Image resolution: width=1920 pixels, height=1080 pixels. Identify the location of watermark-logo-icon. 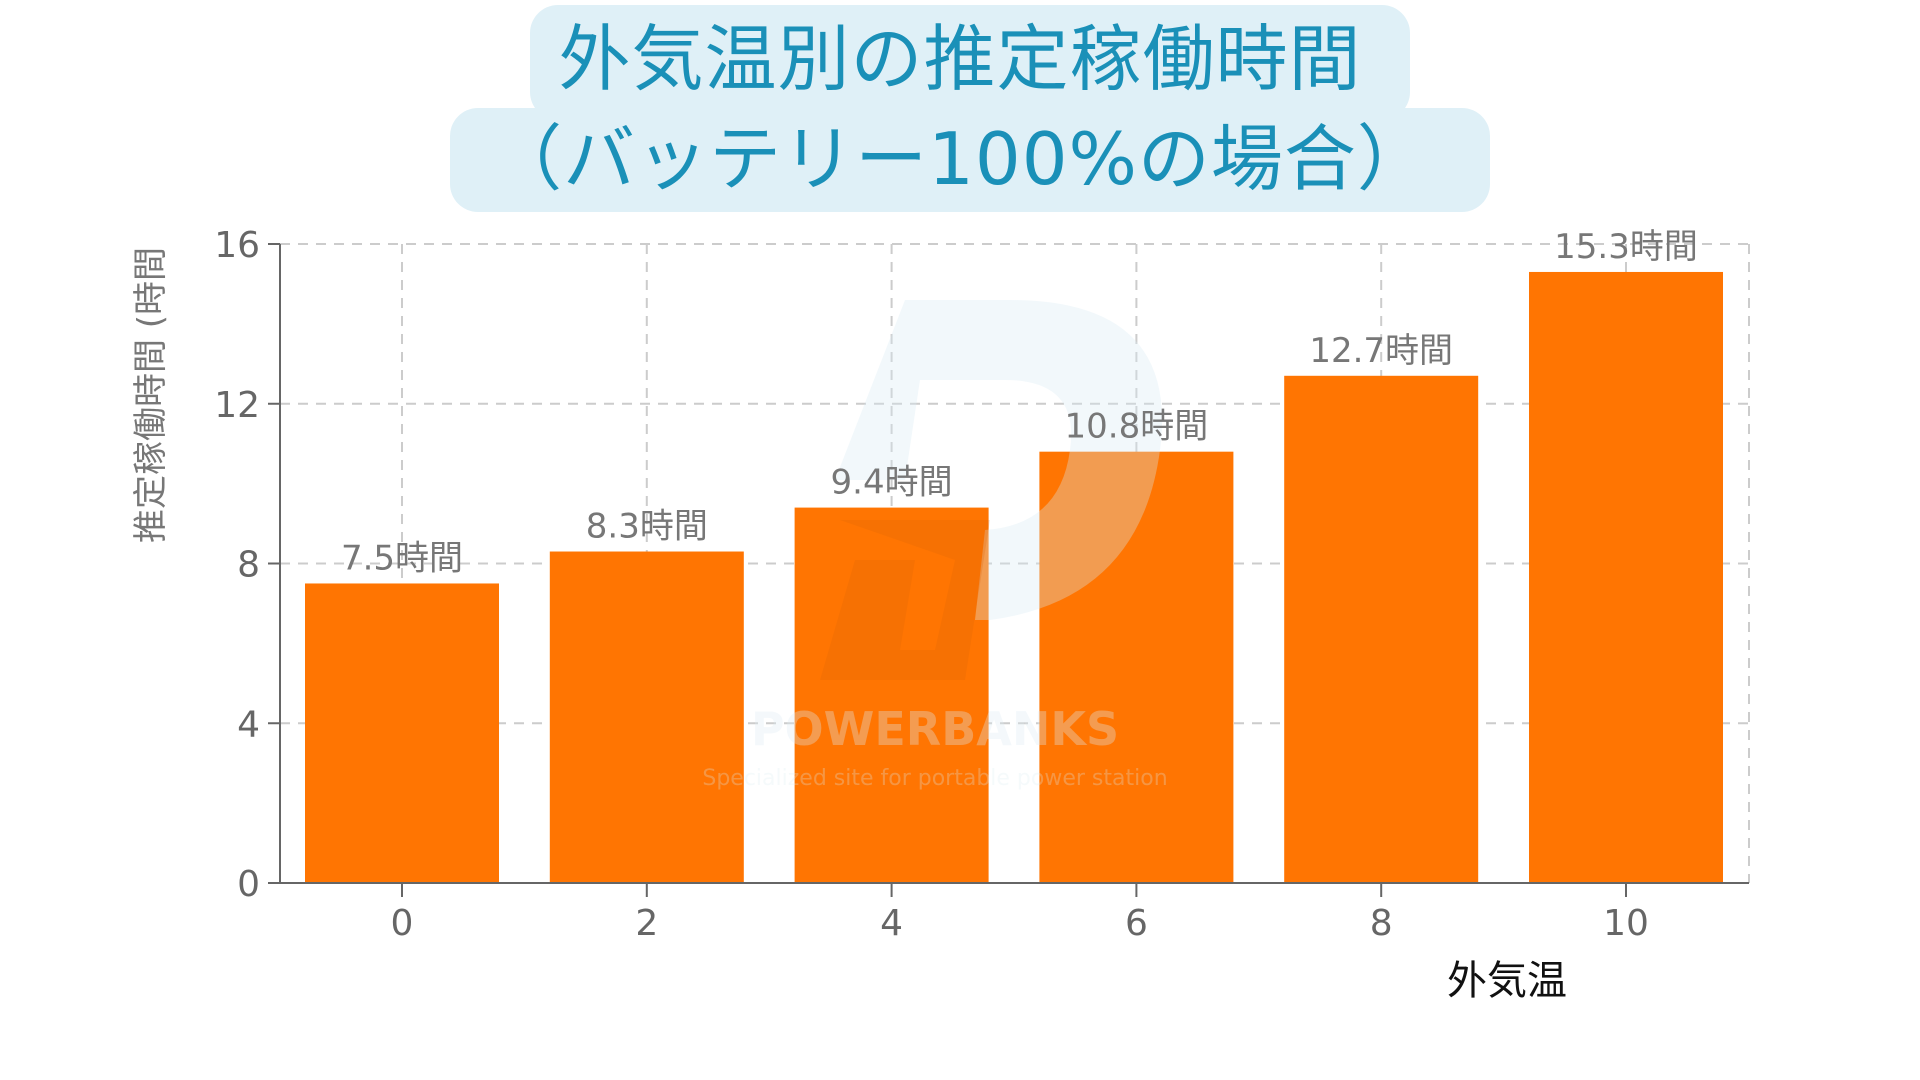
(999, 460).